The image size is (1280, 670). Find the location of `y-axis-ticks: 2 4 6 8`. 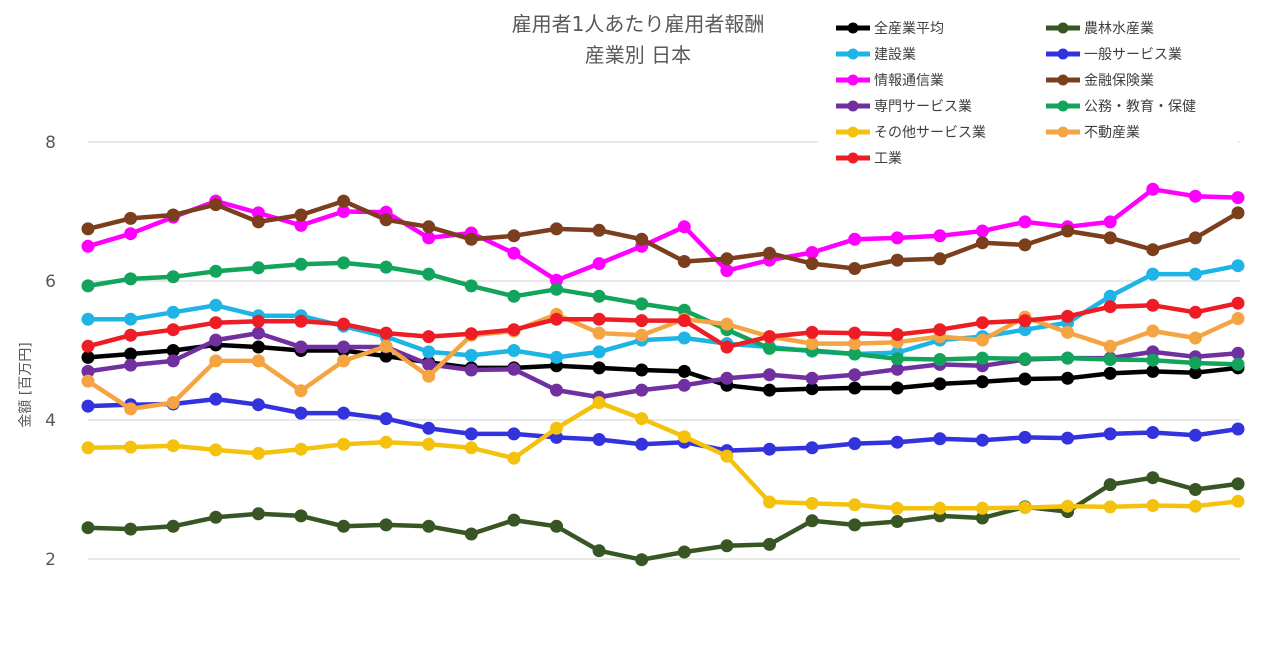

y-axis-ticks: 2 4 6 8 is located at coordinates (50, 351).